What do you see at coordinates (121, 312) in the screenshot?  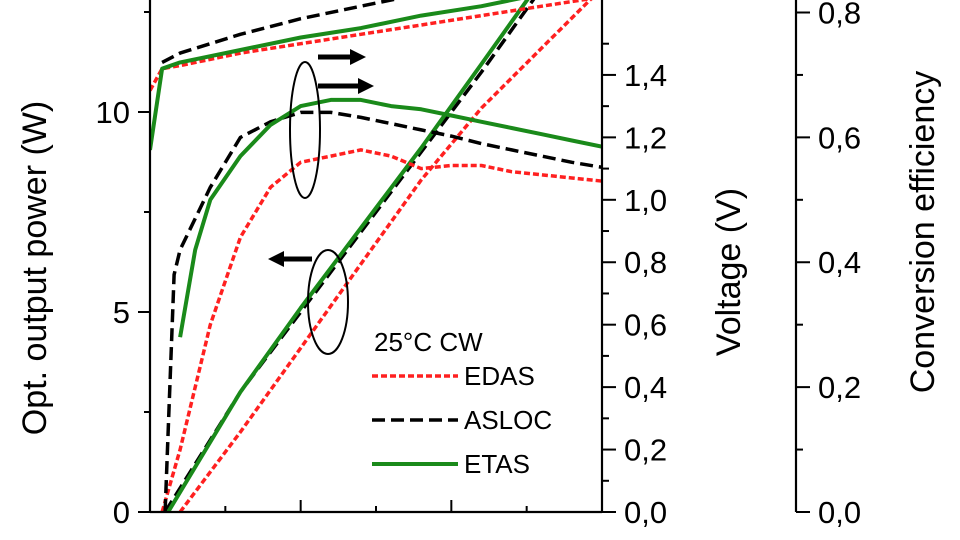 I see `left-axis-tick-label: 5` at bounding box center [121, 312].